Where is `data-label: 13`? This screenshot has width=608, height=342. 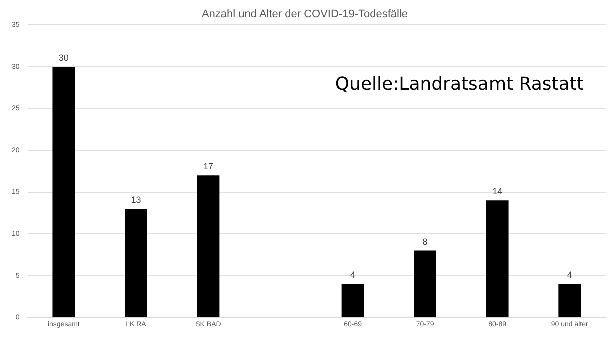
data-label: 13 is located at coordinates (136, 199).